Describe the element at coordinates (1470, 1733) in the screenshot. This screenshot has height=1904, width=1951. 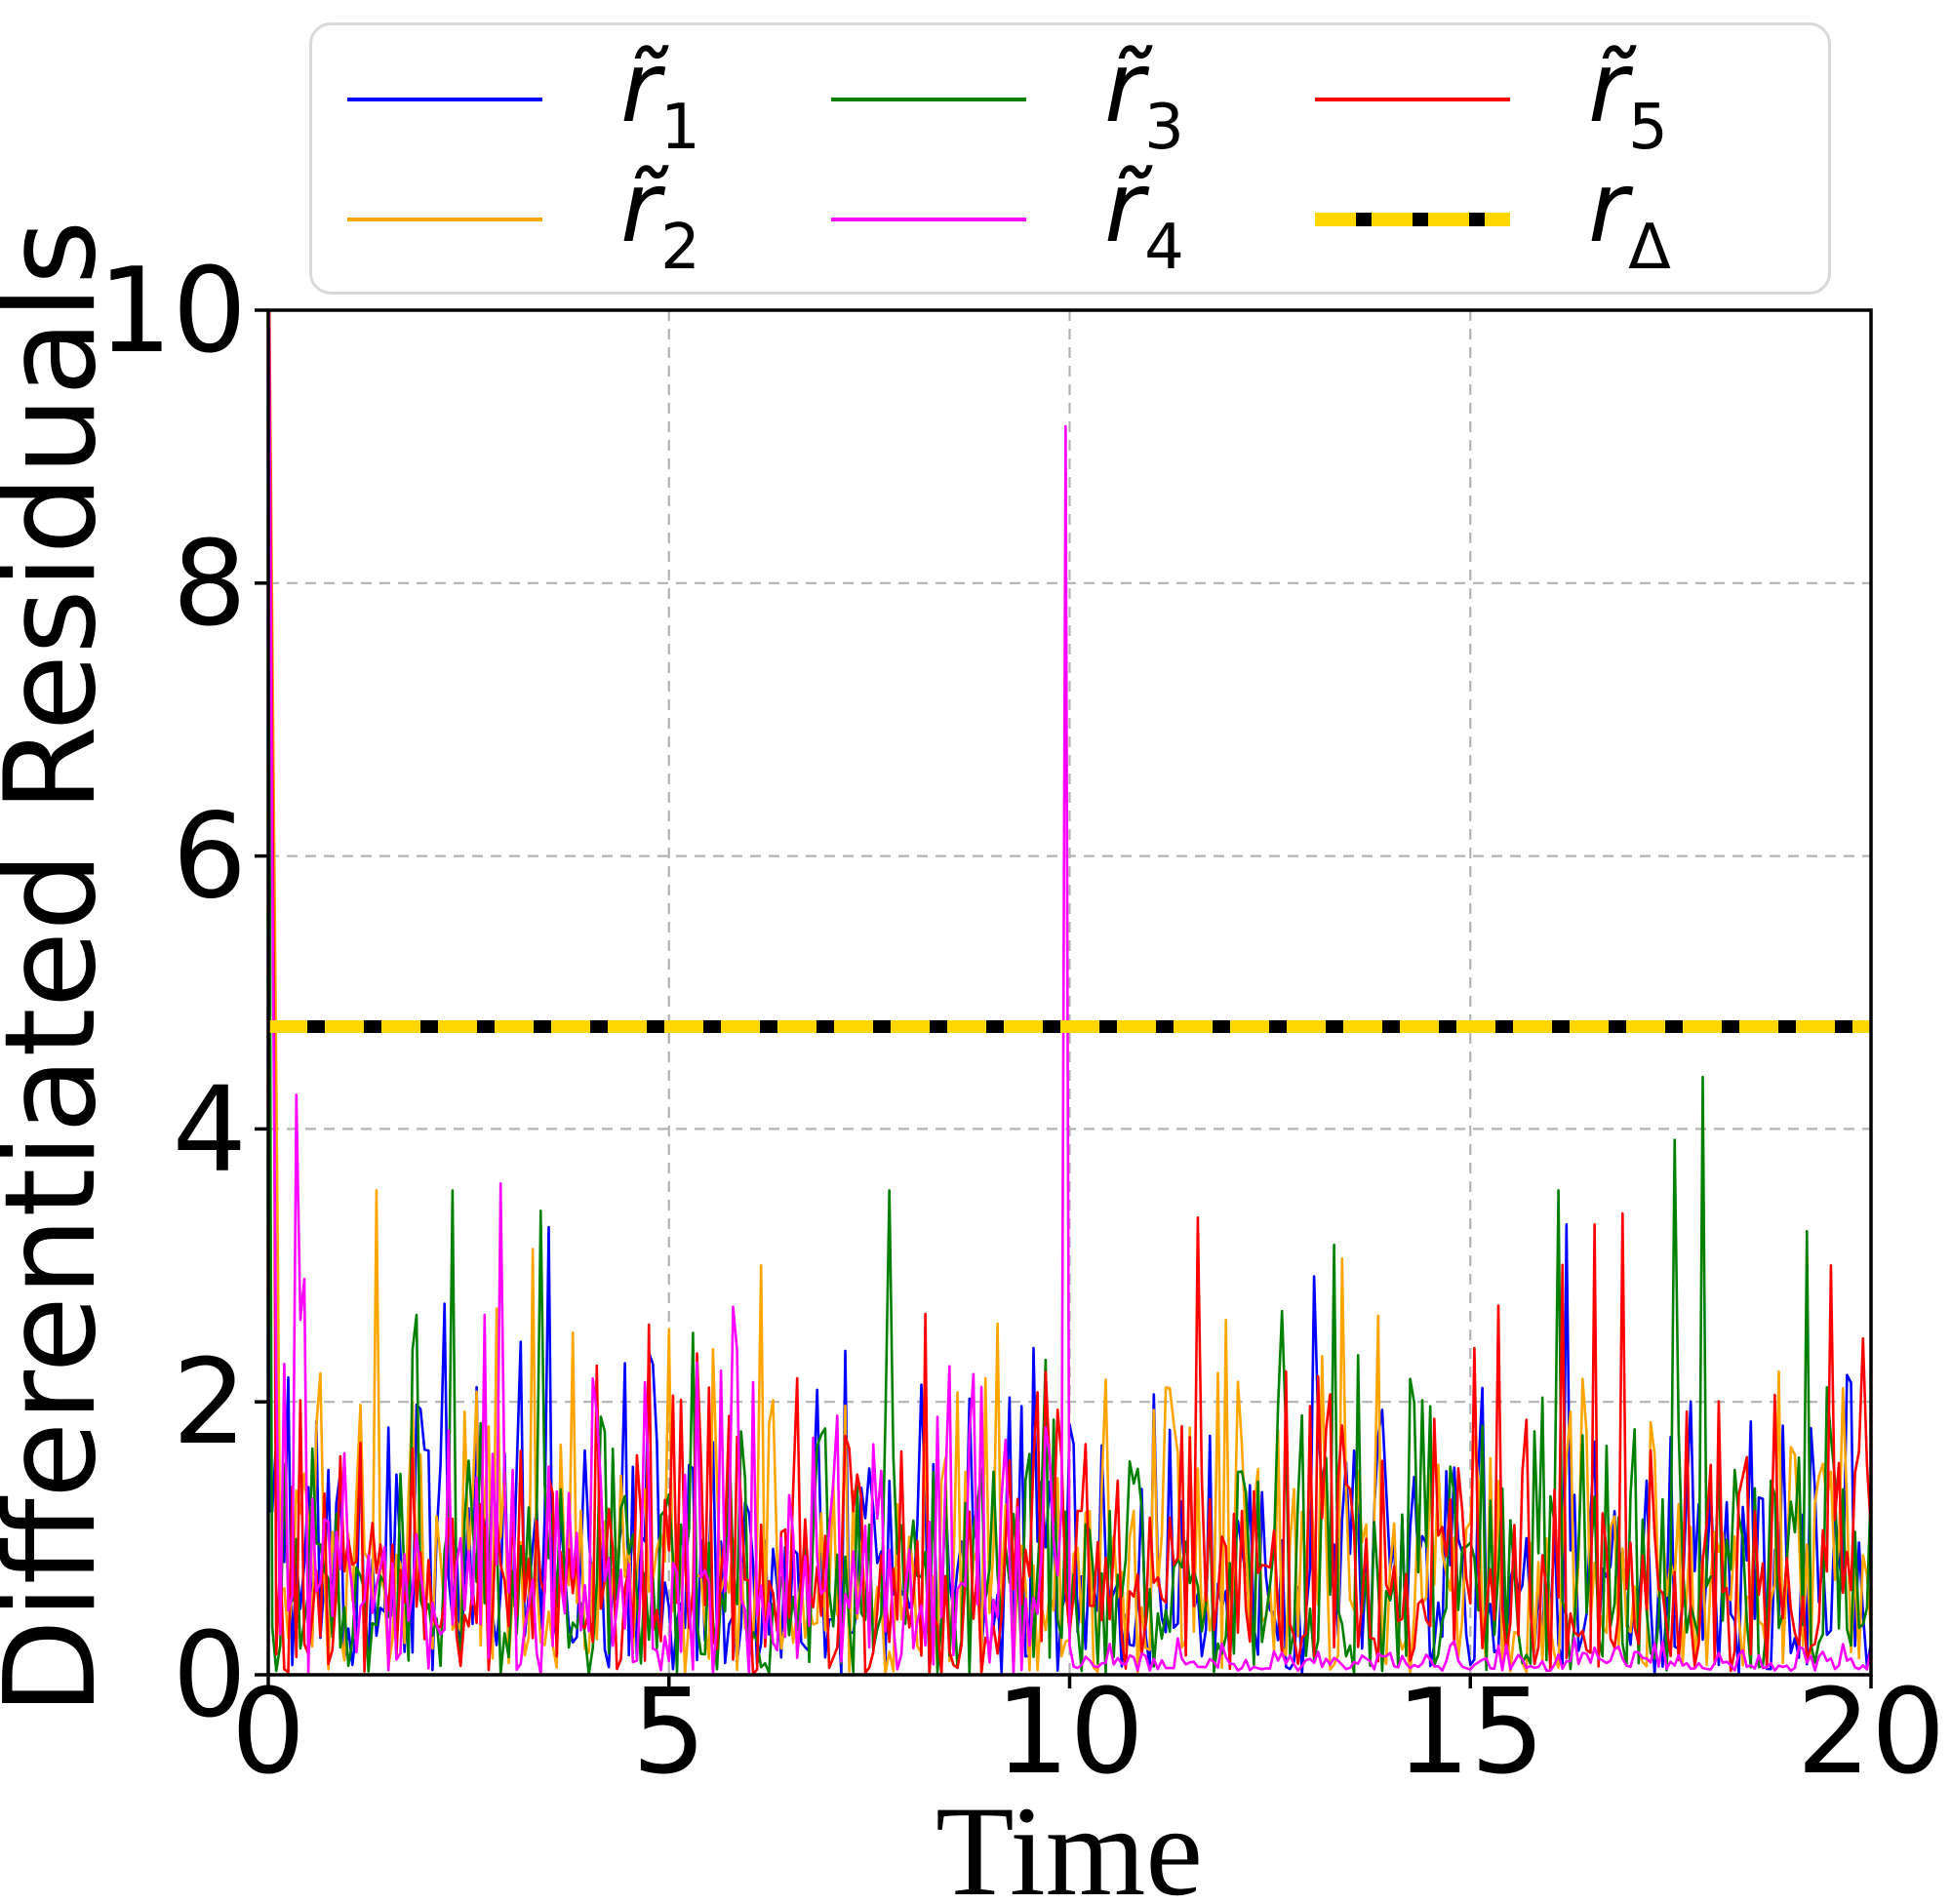
I see `x-tick-label: 15` at that location.